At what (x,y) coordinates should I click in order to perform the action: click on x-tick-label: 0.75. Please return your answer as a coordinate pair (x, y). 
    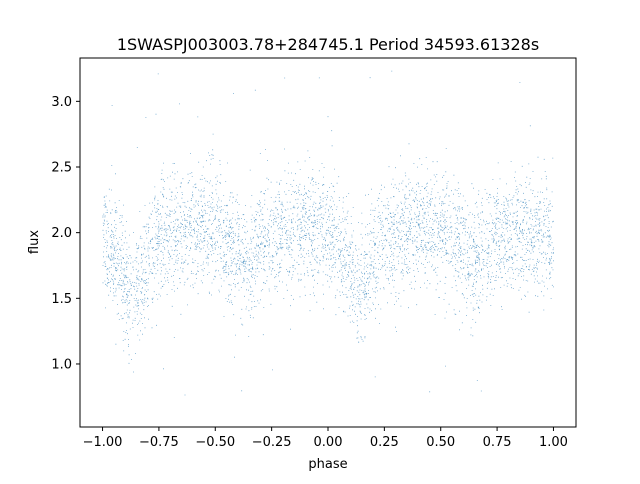
    Looking at the image, I should click on (497, 442).